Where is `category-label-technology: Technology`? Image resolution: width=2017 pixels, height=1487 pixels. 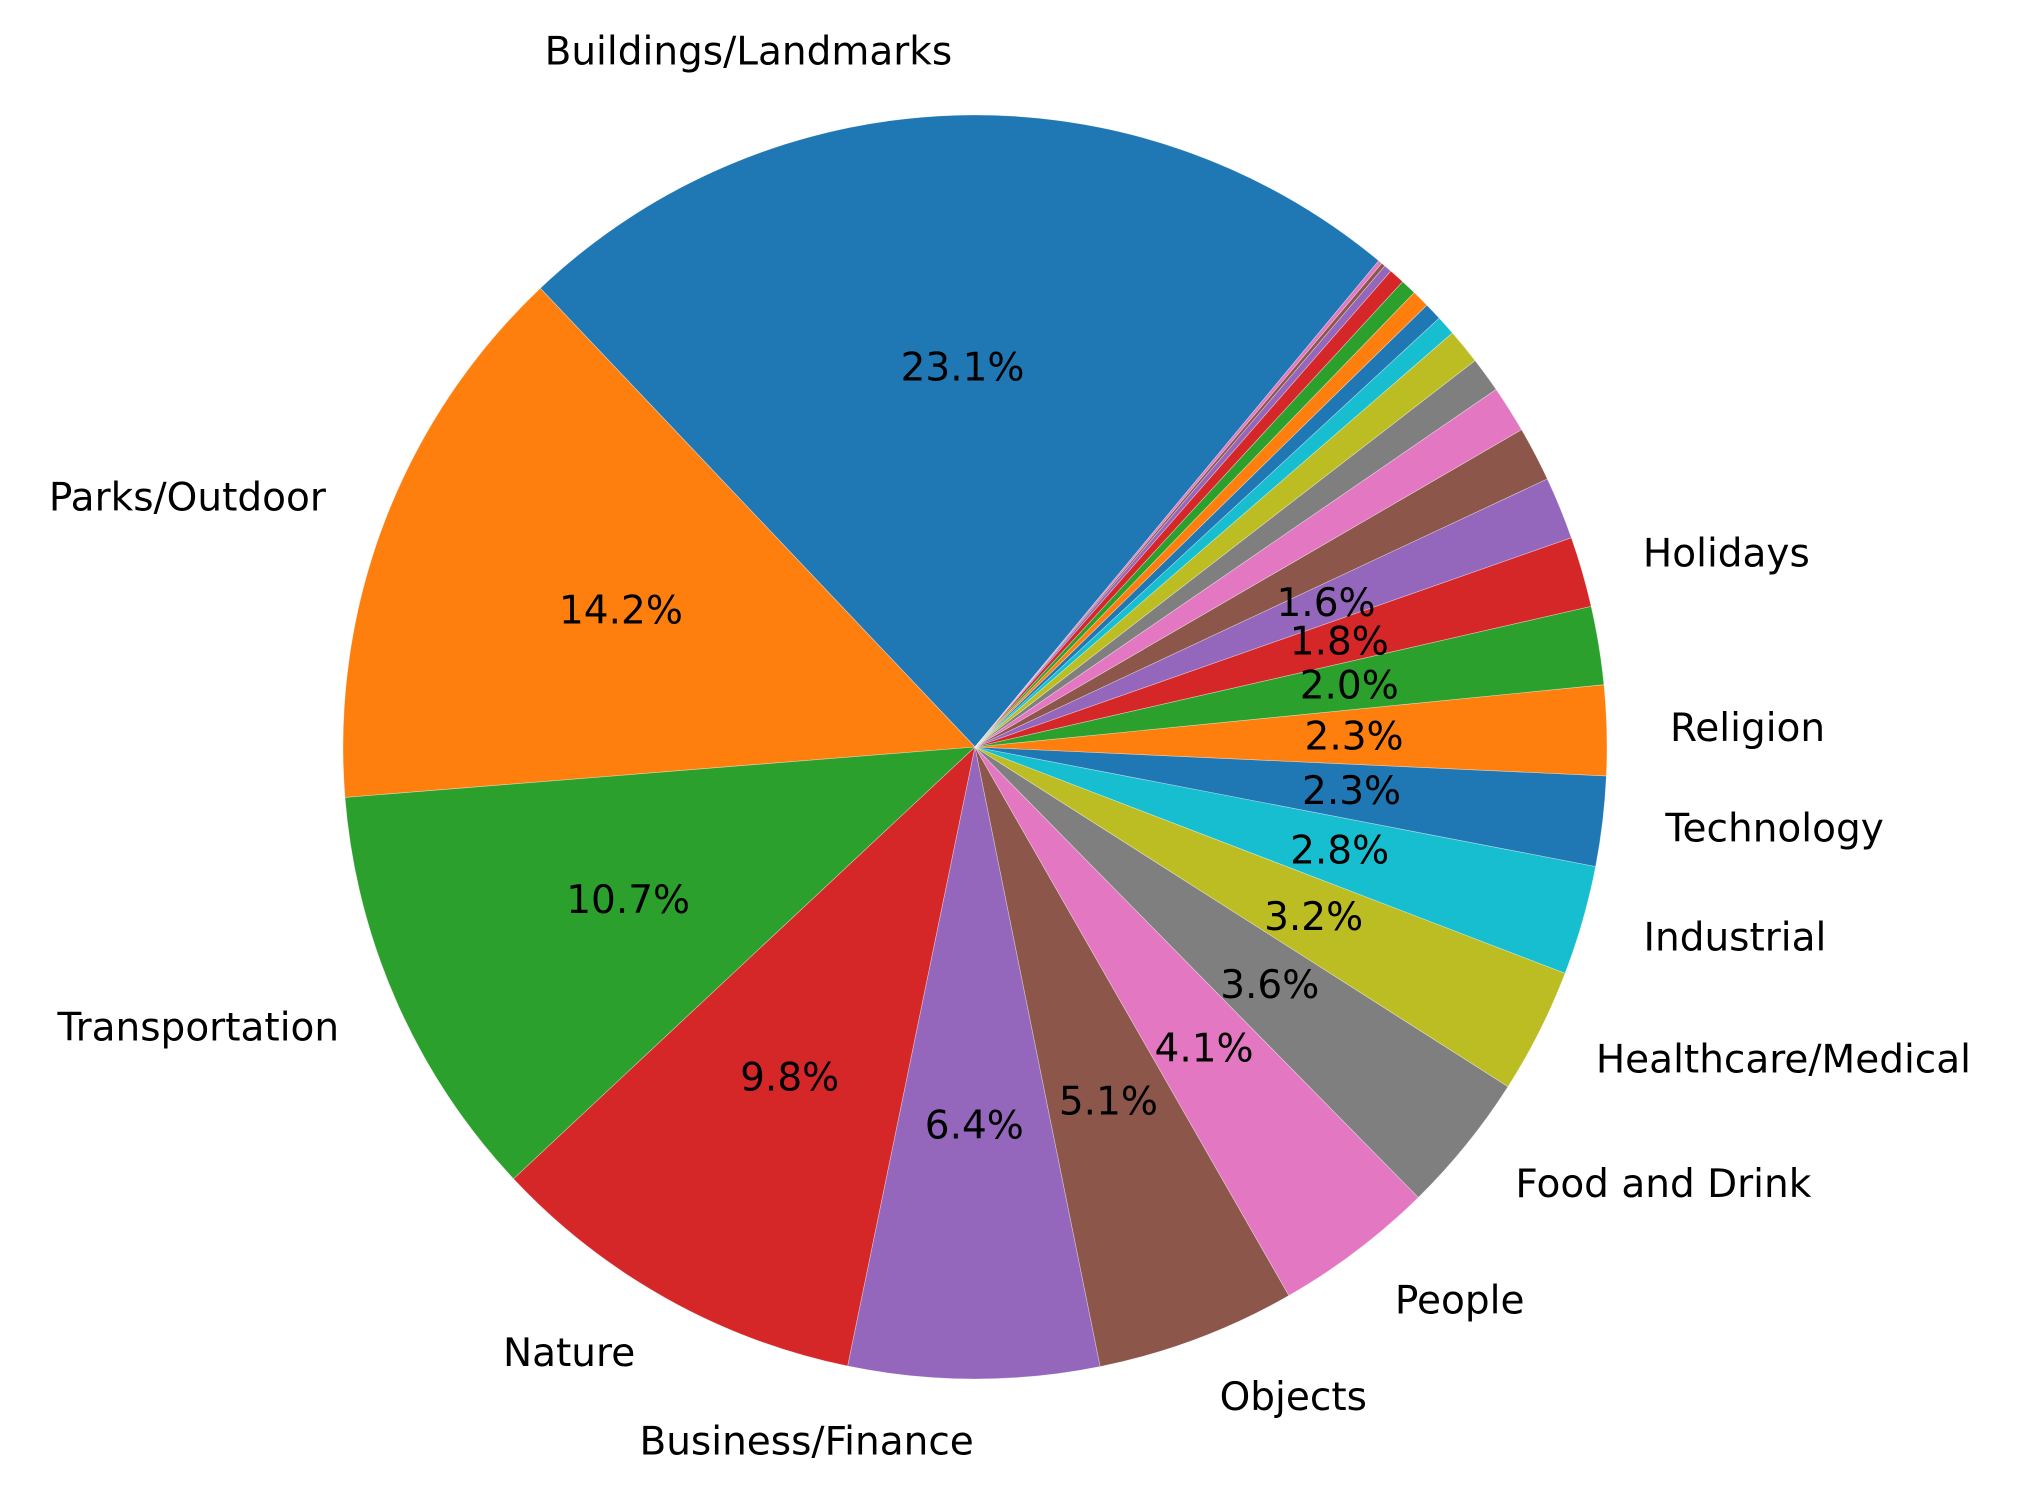 category-label-technology: Technology is located at coordinates (1773, 828).